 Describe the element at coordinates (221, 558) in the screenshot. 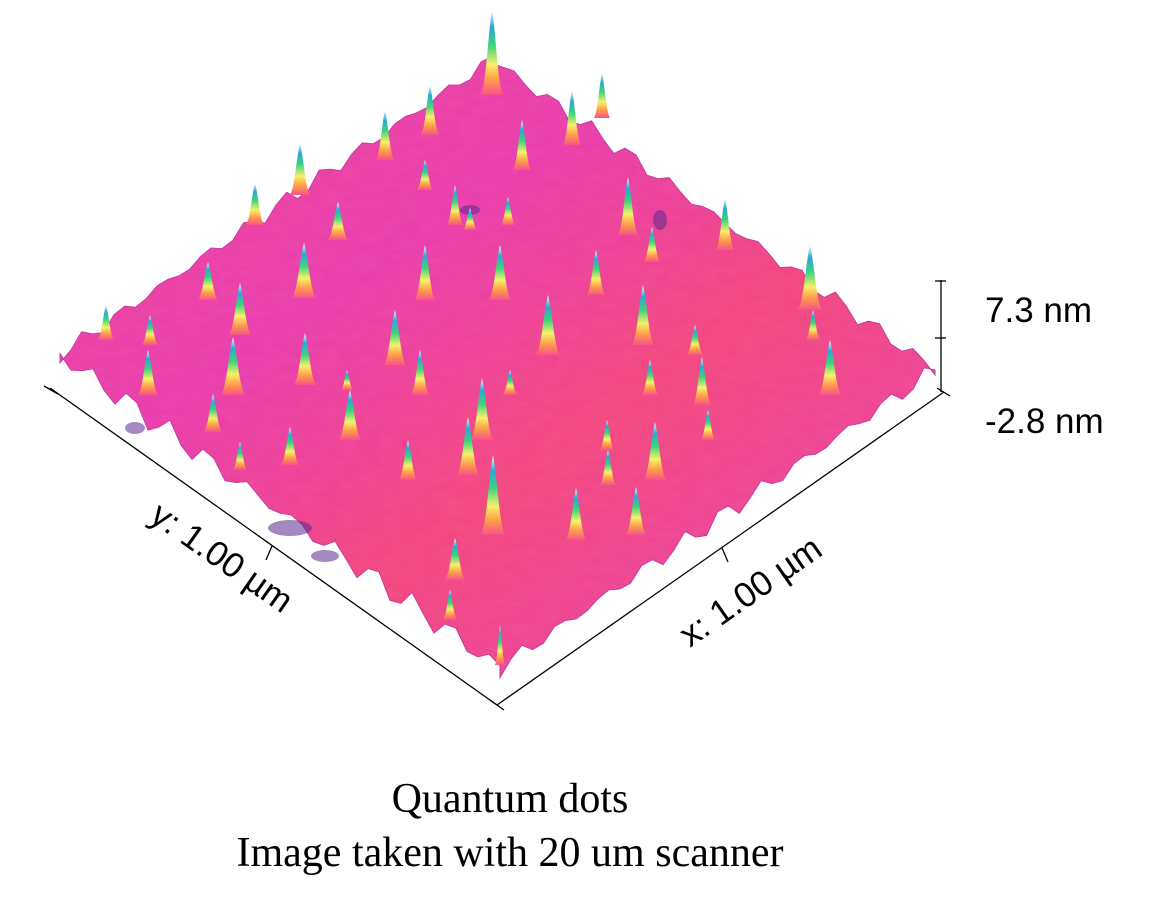

I see `y-axis-label: y: 1.00 µm` at that location.